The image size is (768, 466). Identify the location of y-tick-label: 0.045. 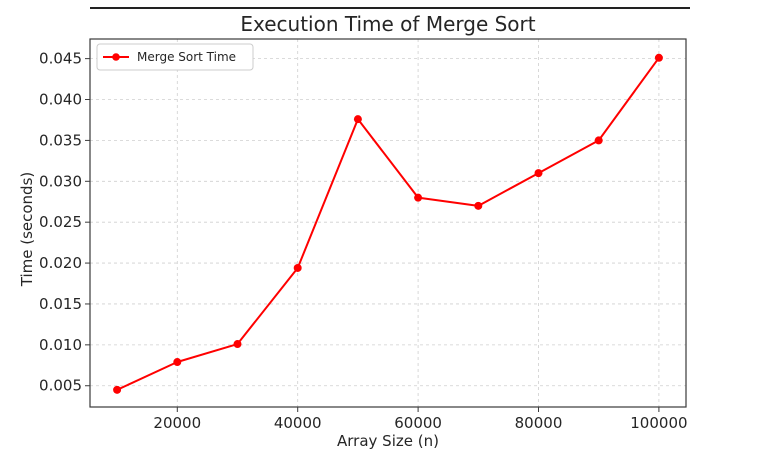
(60, 59).